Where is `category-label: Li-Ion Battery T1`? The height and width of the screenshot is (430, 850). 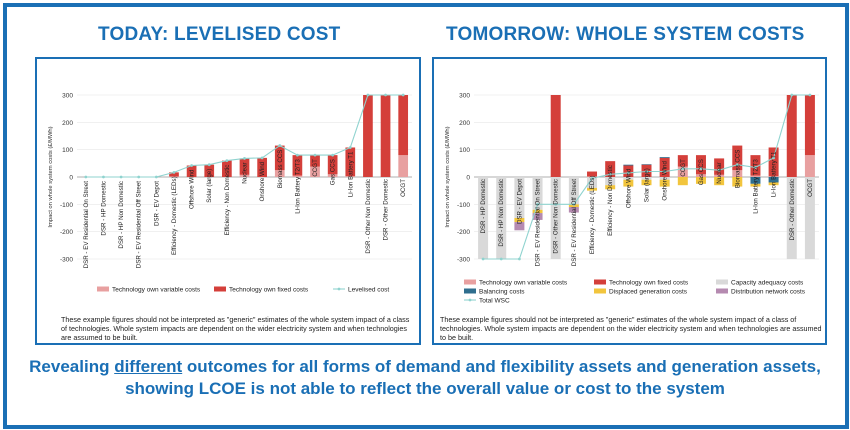
category-label: Li-Ion Battery T1 is located at coordinates (774, 174).